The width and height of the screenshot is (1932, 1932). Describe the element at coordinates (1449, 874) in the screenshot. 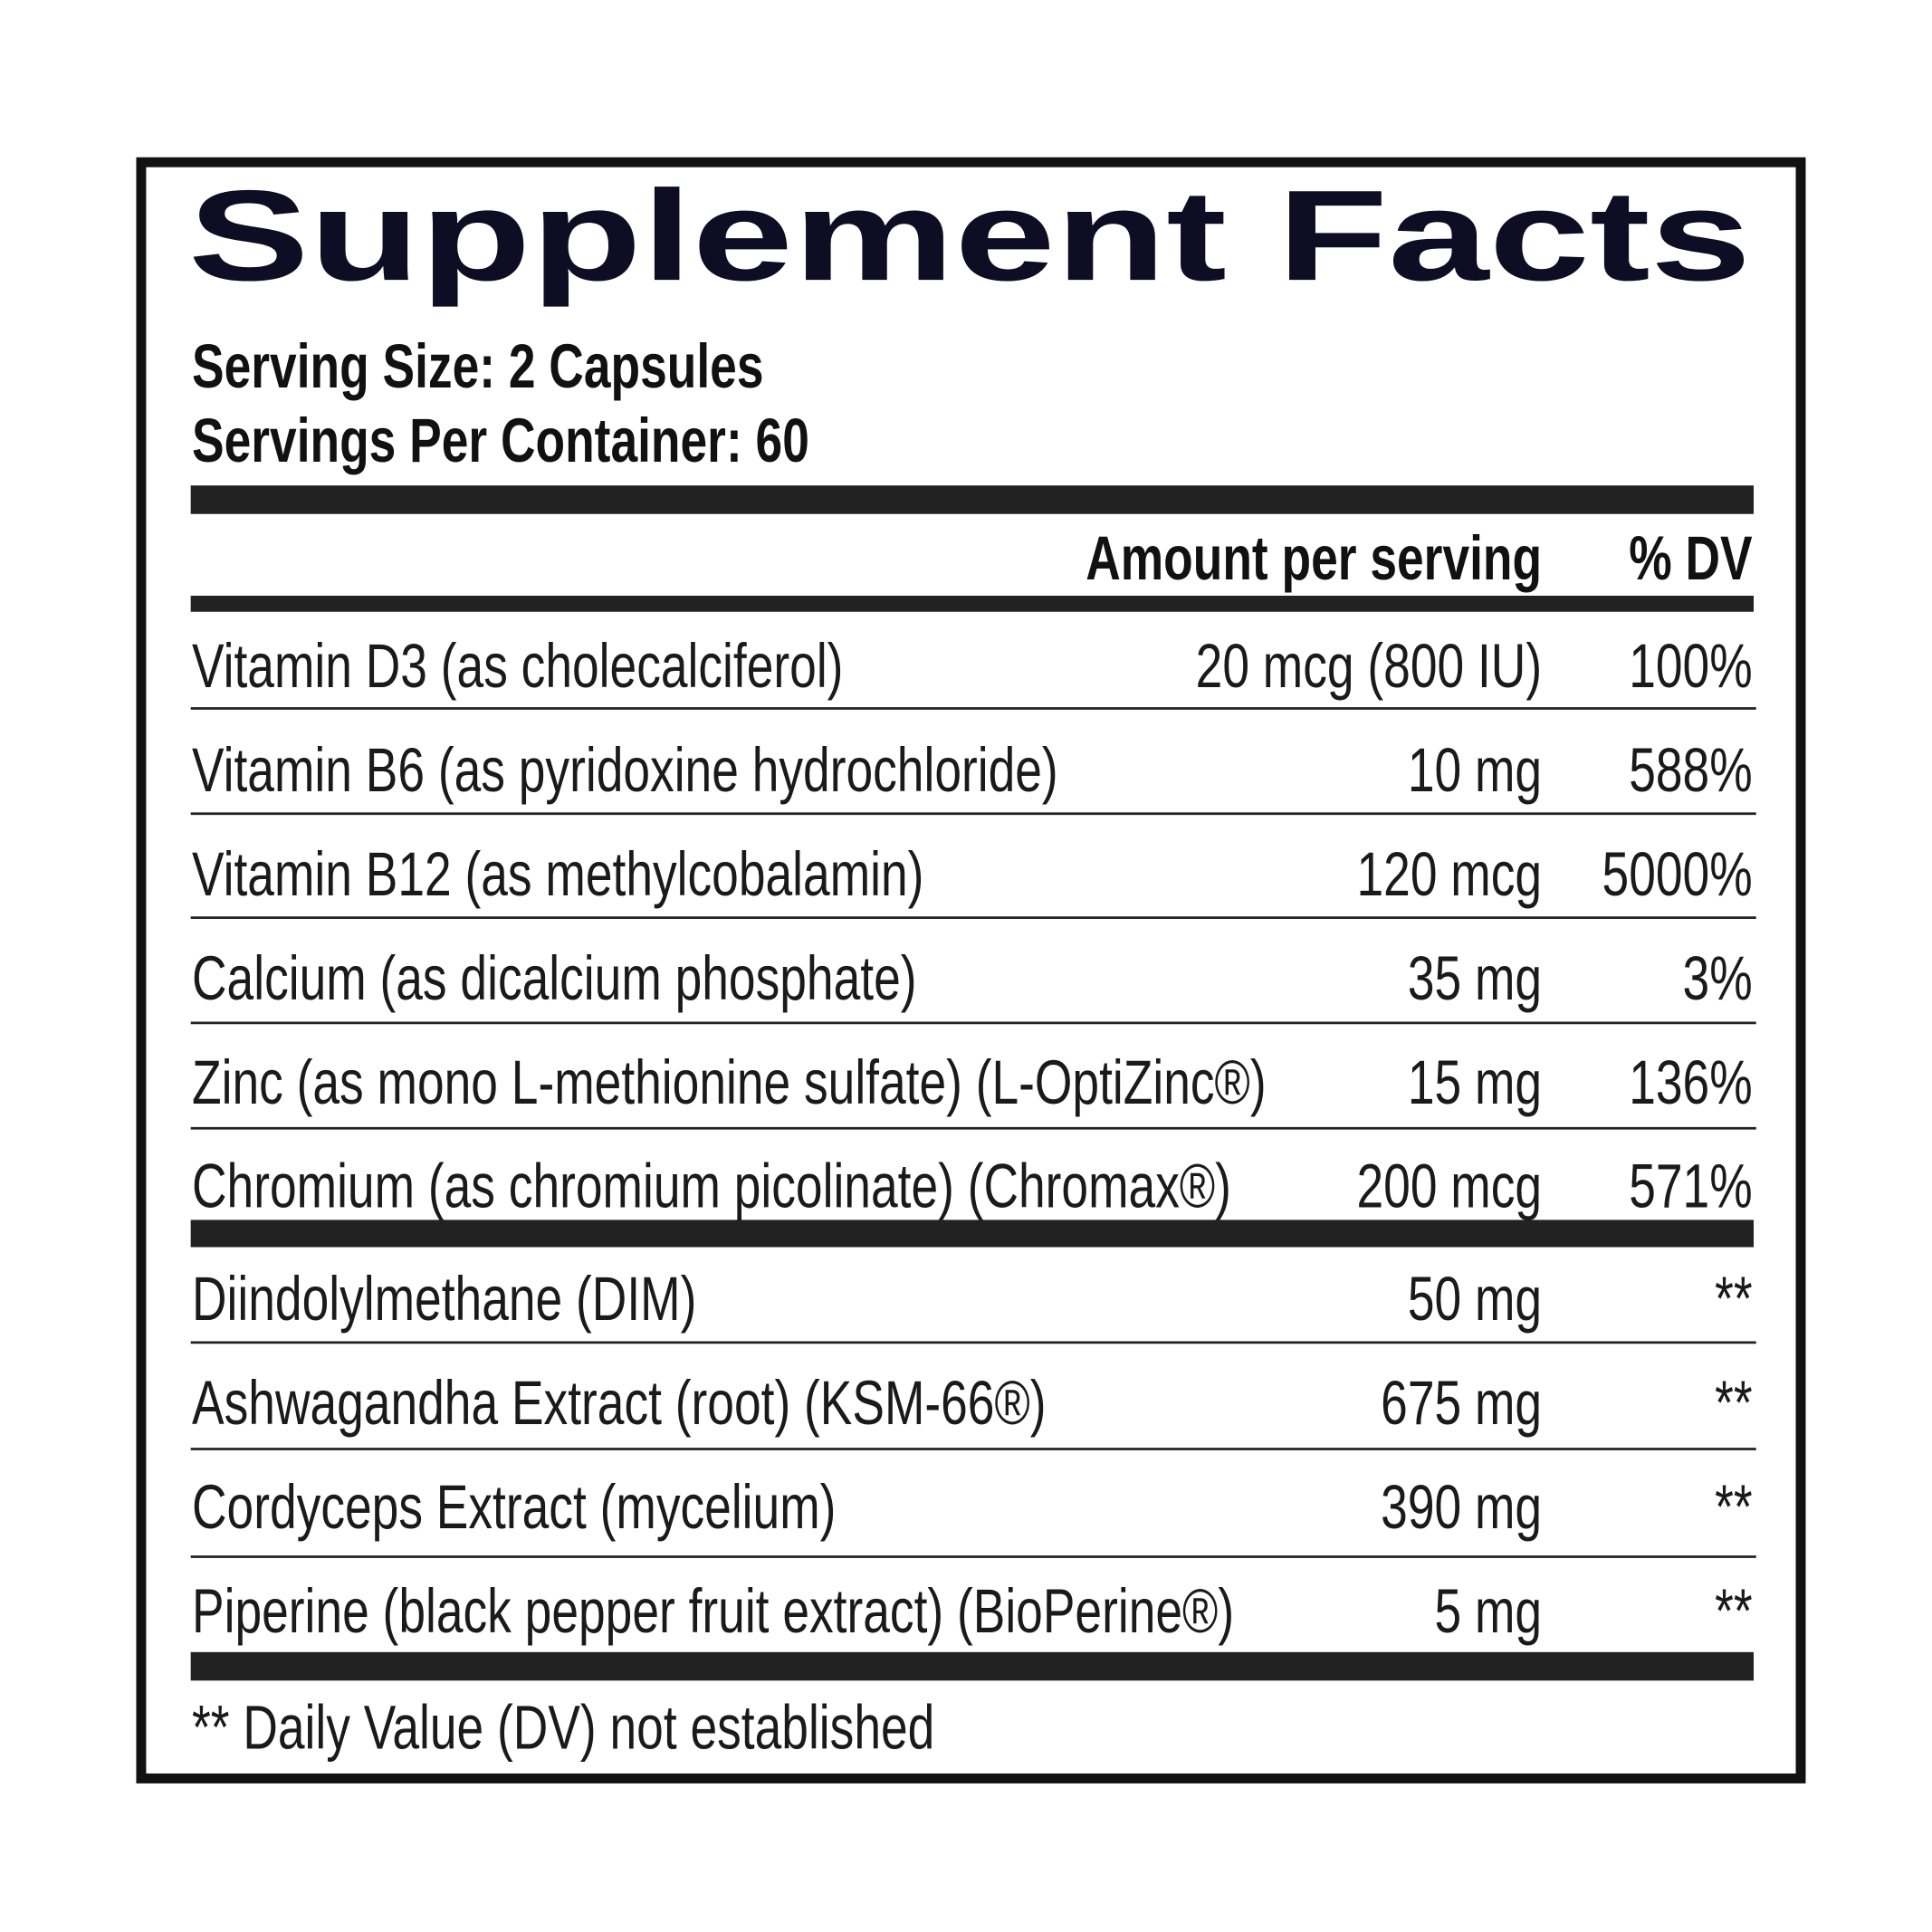

I see `amount: 120 mcg` at that location.